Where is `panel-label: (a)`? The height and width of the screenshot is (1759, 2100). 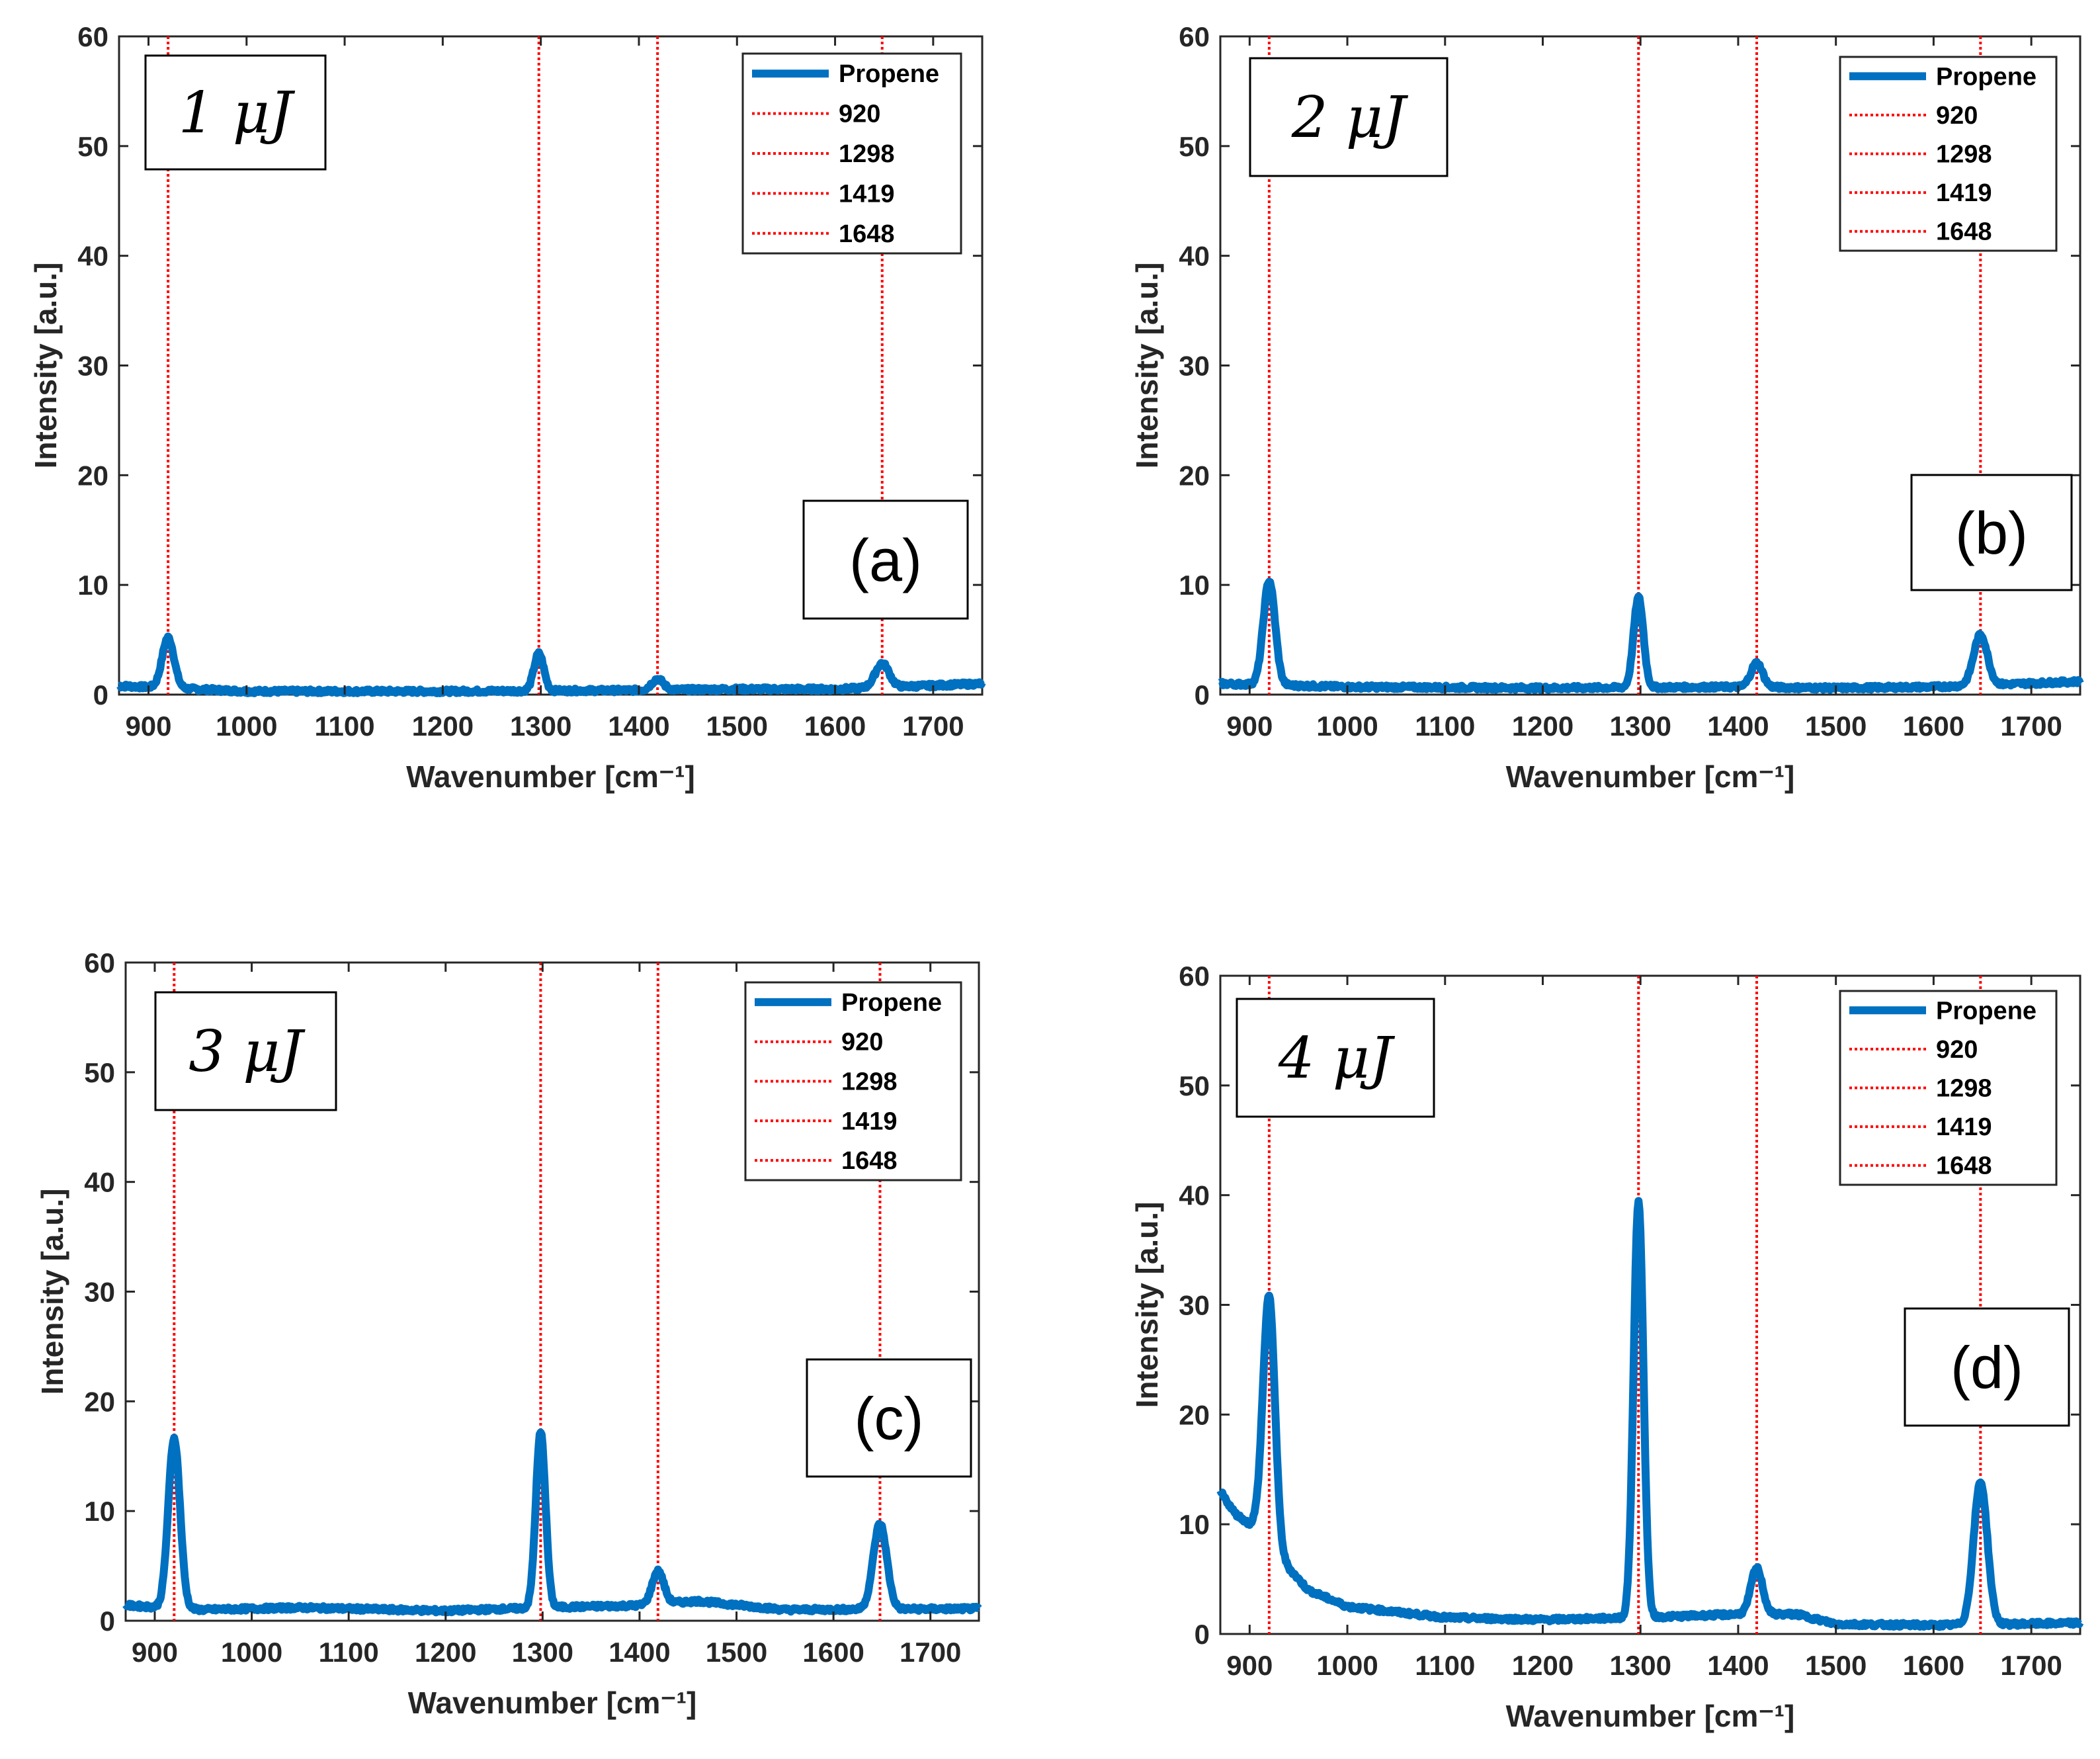 panel-label: (a) is located at coordinates (886, 561).